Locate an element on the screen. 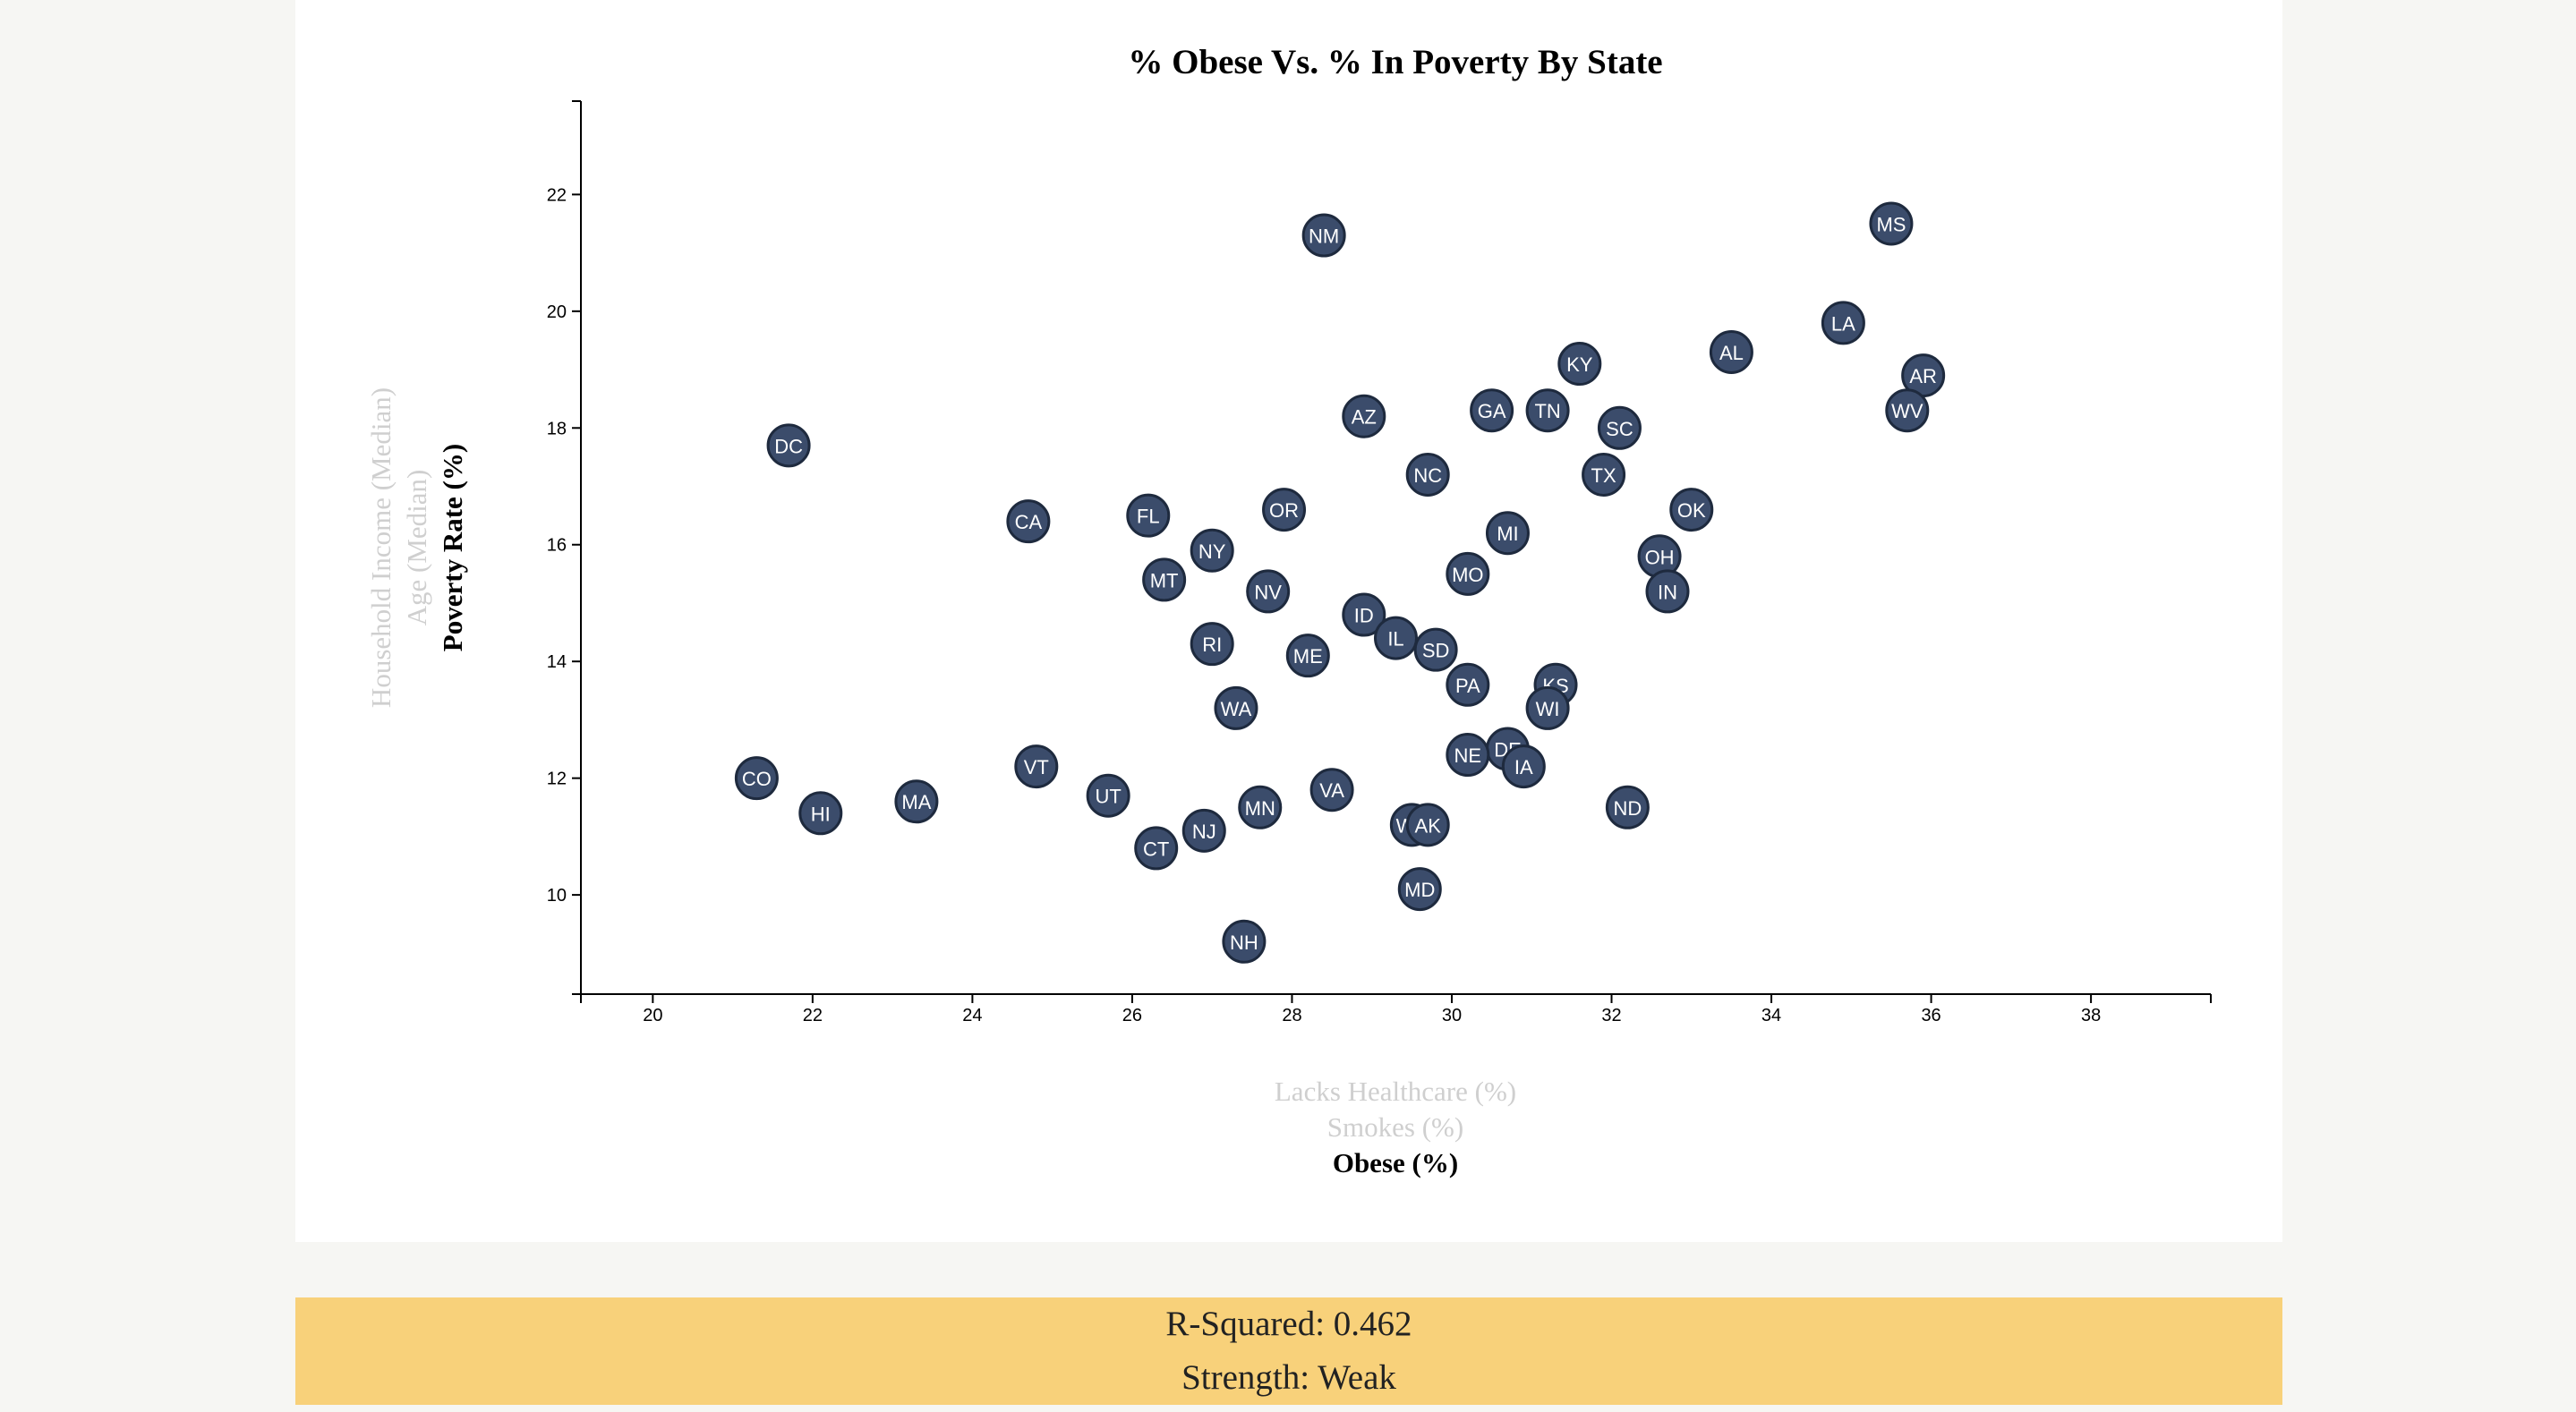 The width and height of the screenshot is (2576, 1412). state-point: UT is located at coordinates (1108, 795).